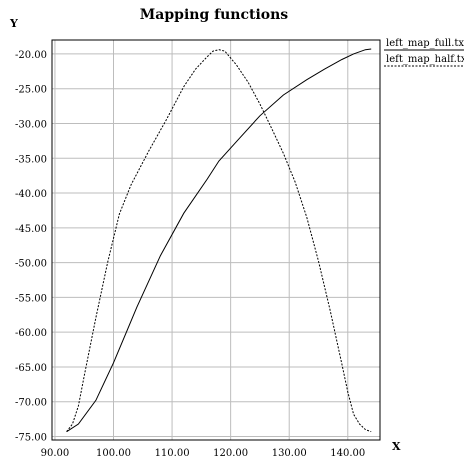 The height and width of the screenshot is (466, 464). What do you see at coordinates (289, 453) in the screenshot?
I see `x-tick-label: 130.00` at bounding box center [289, 453].